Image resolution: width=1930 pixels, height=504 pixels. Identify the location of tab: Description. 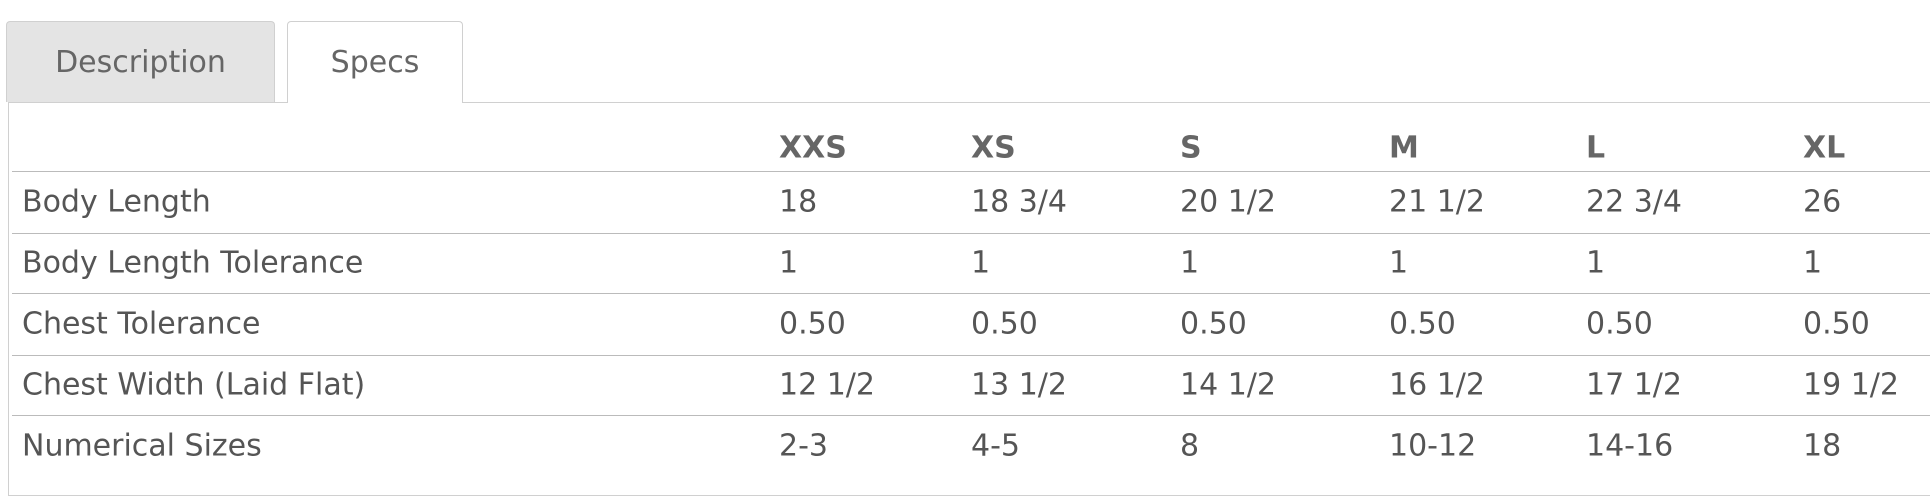
(140, 61).